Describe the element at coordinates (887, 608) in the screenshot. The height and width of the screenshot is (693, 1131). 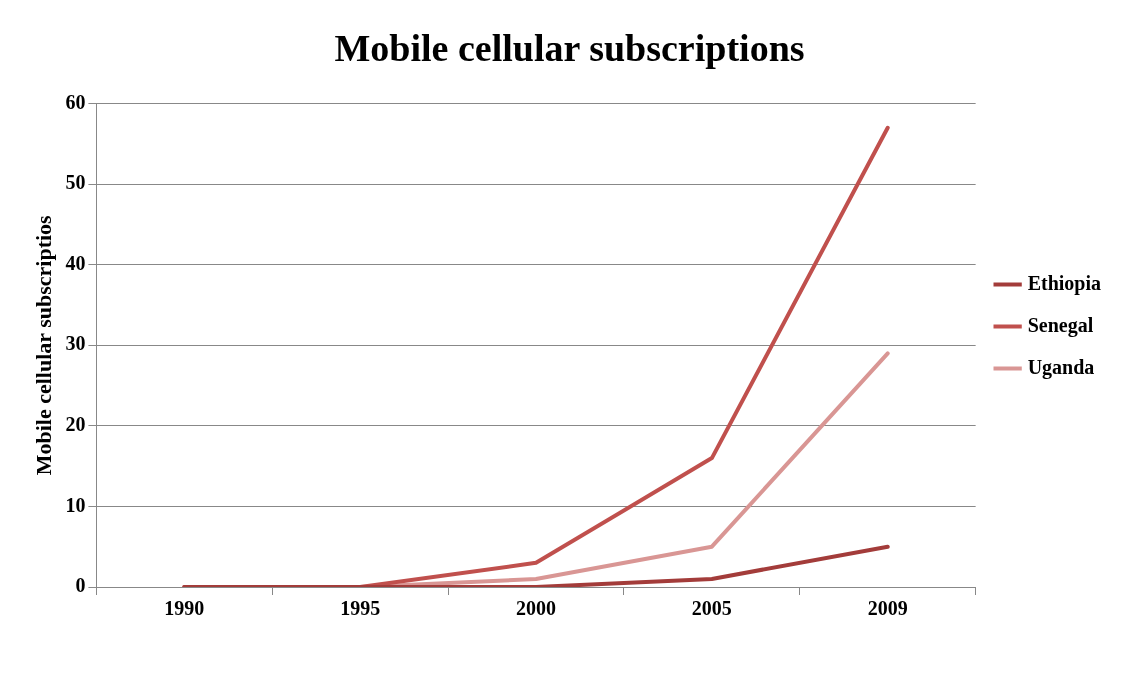
I see `x-tick-label: 2009` at that location.